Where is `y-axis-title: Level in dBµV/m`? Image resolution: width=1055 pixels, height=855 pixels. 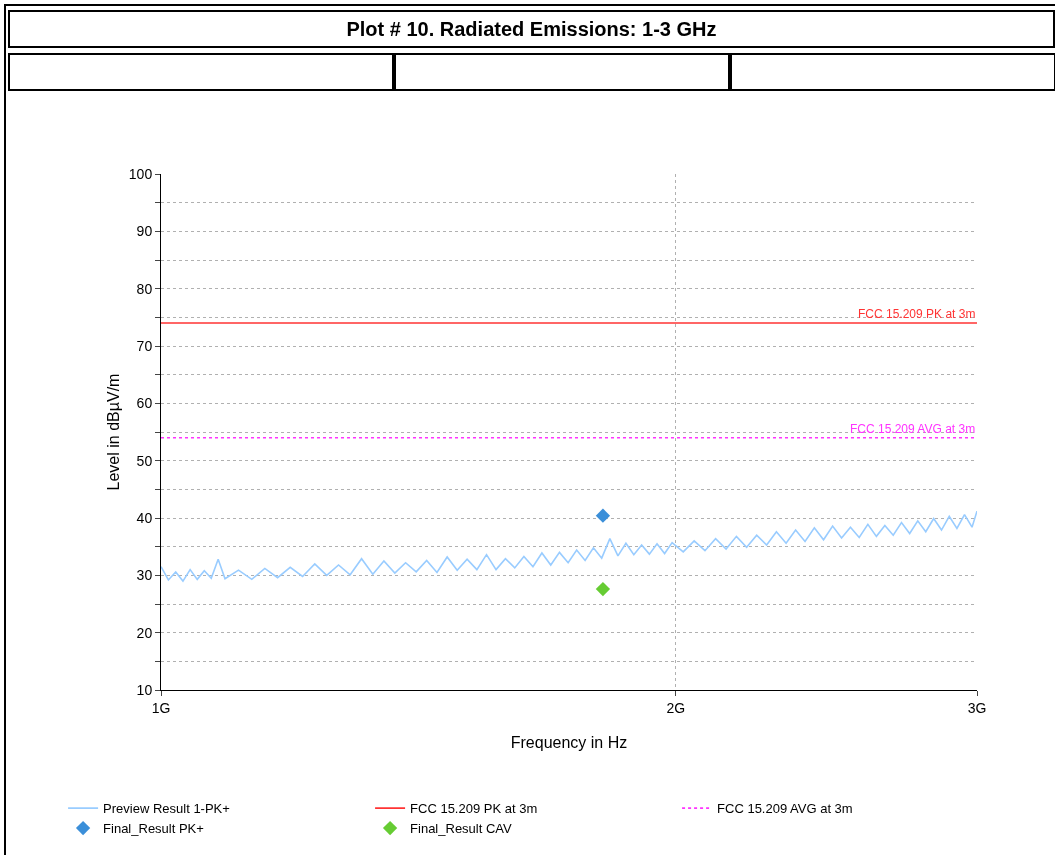 y-axis-title: Level in dBµV/m is located at coordinates (113, 432).